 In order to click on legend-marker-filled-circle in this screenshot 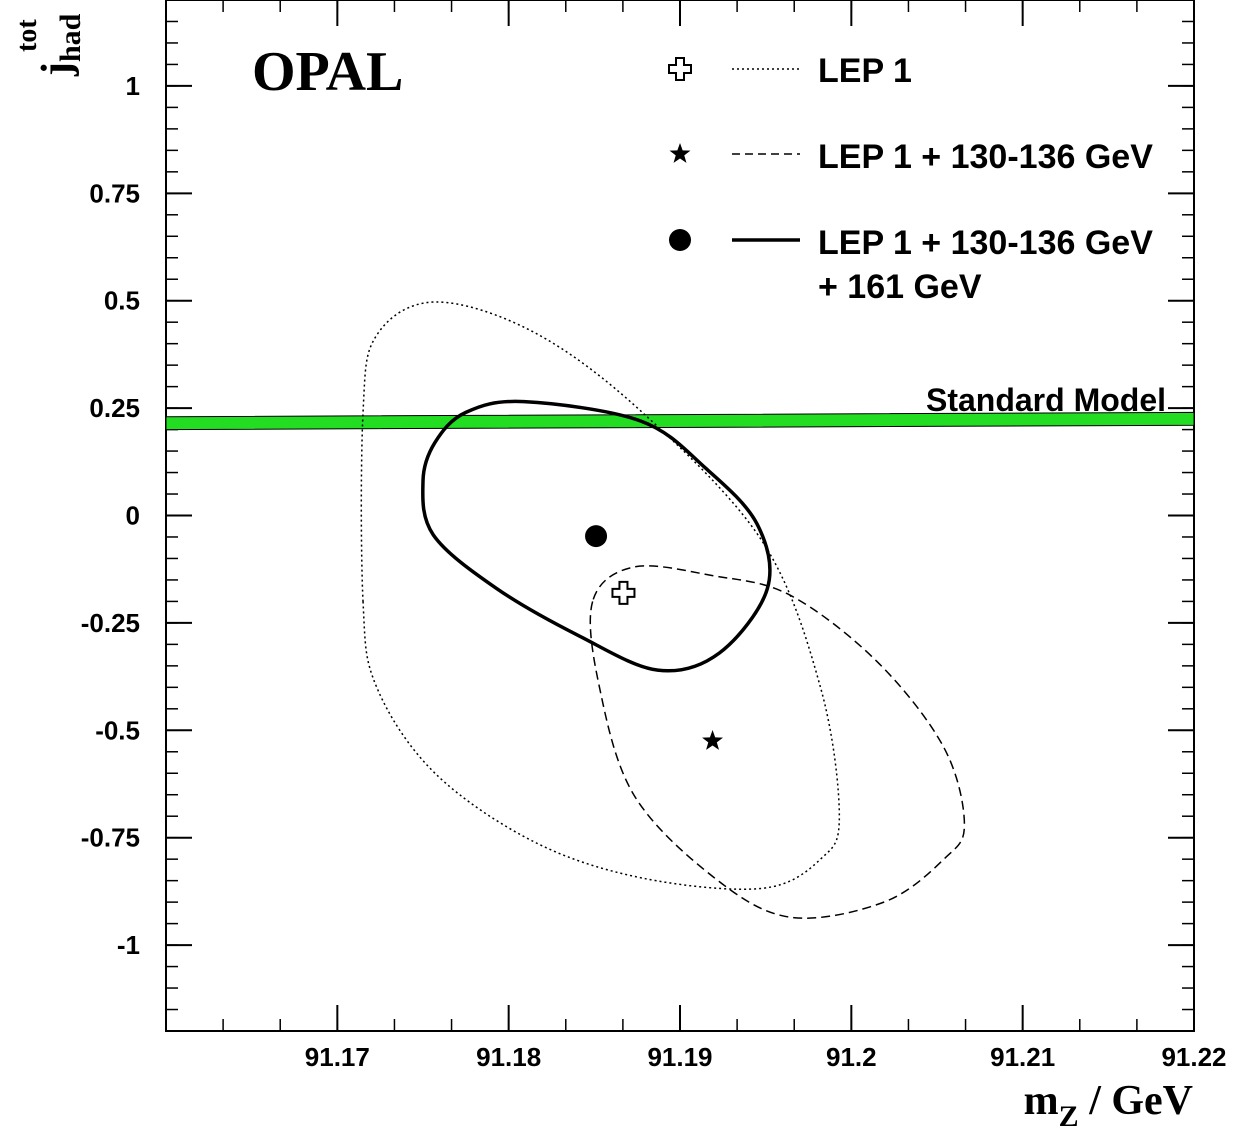, I will do `click(680, 240)`.